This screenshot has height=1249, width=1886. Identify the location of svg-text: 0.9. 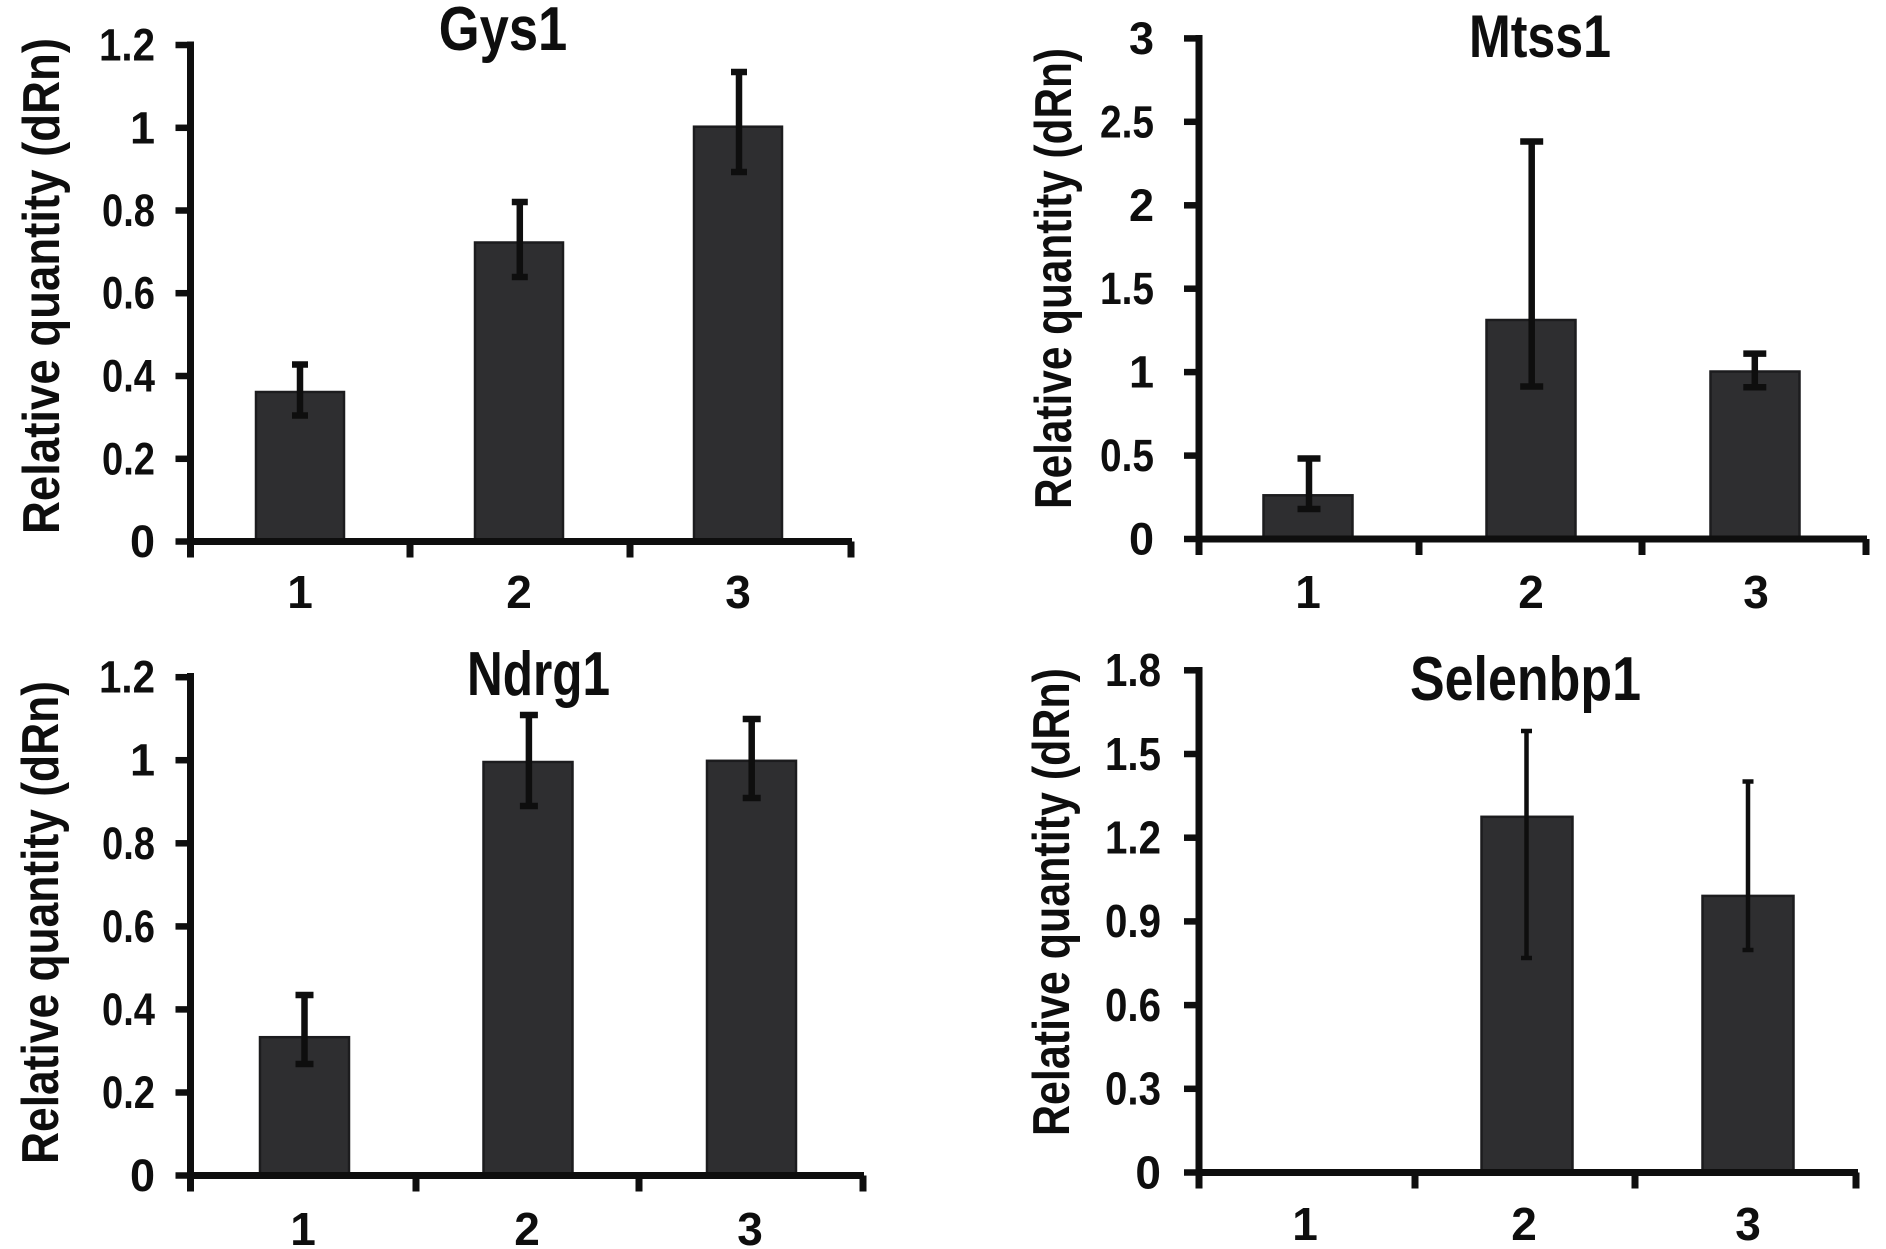
(1133, 921).